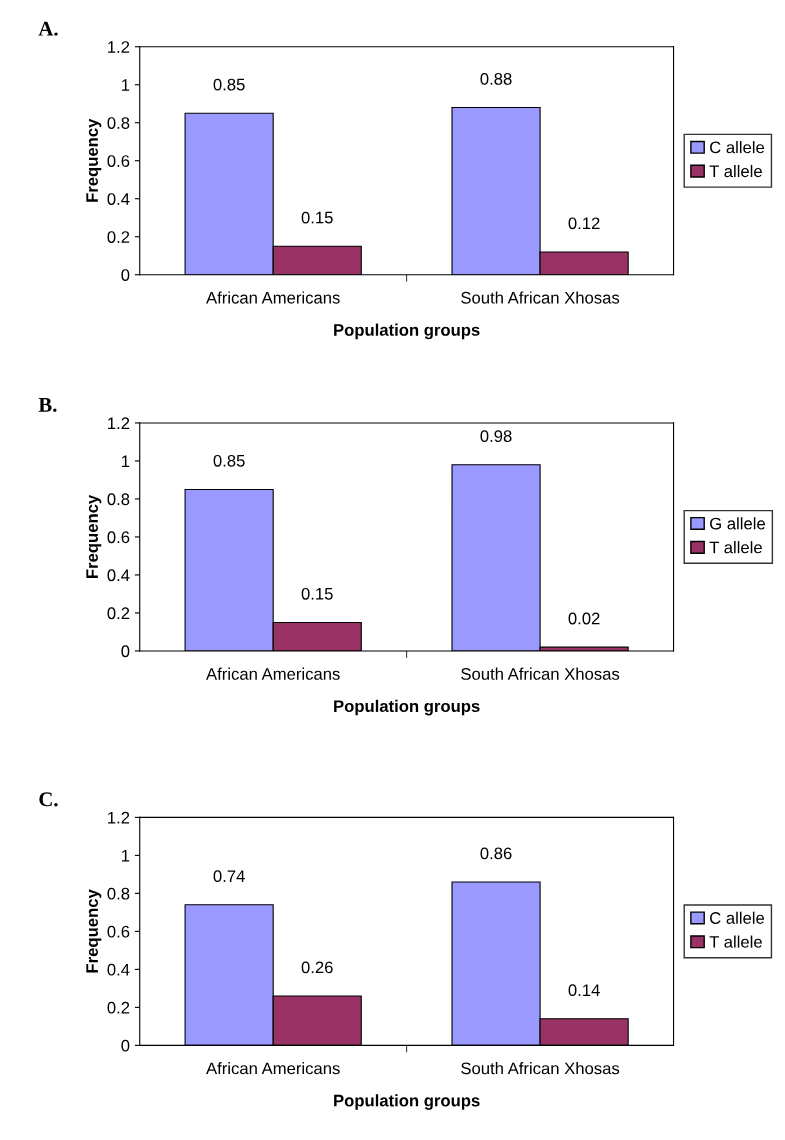 The width and height of the screenshot is (785, 1140). Describe the element at coordinates (584, 618) in the screenshot. I see `data-label: 0.02` at that location.